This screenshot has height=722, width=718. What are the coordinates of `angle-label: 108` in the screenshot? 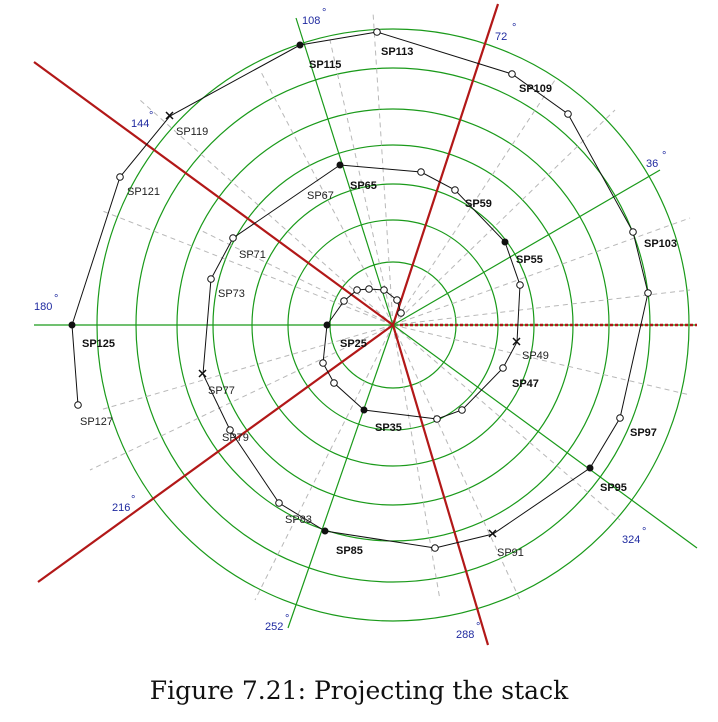 It's located at (311, 21).